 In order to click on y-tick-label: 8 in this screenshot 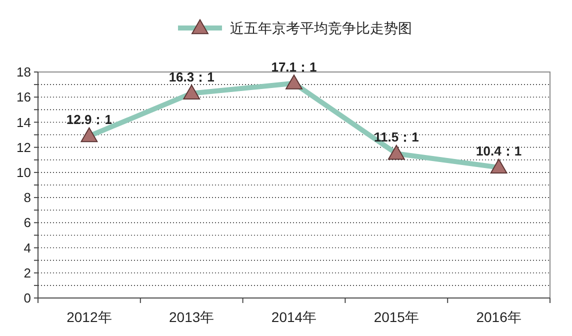, I will do `click(27, 198)`.